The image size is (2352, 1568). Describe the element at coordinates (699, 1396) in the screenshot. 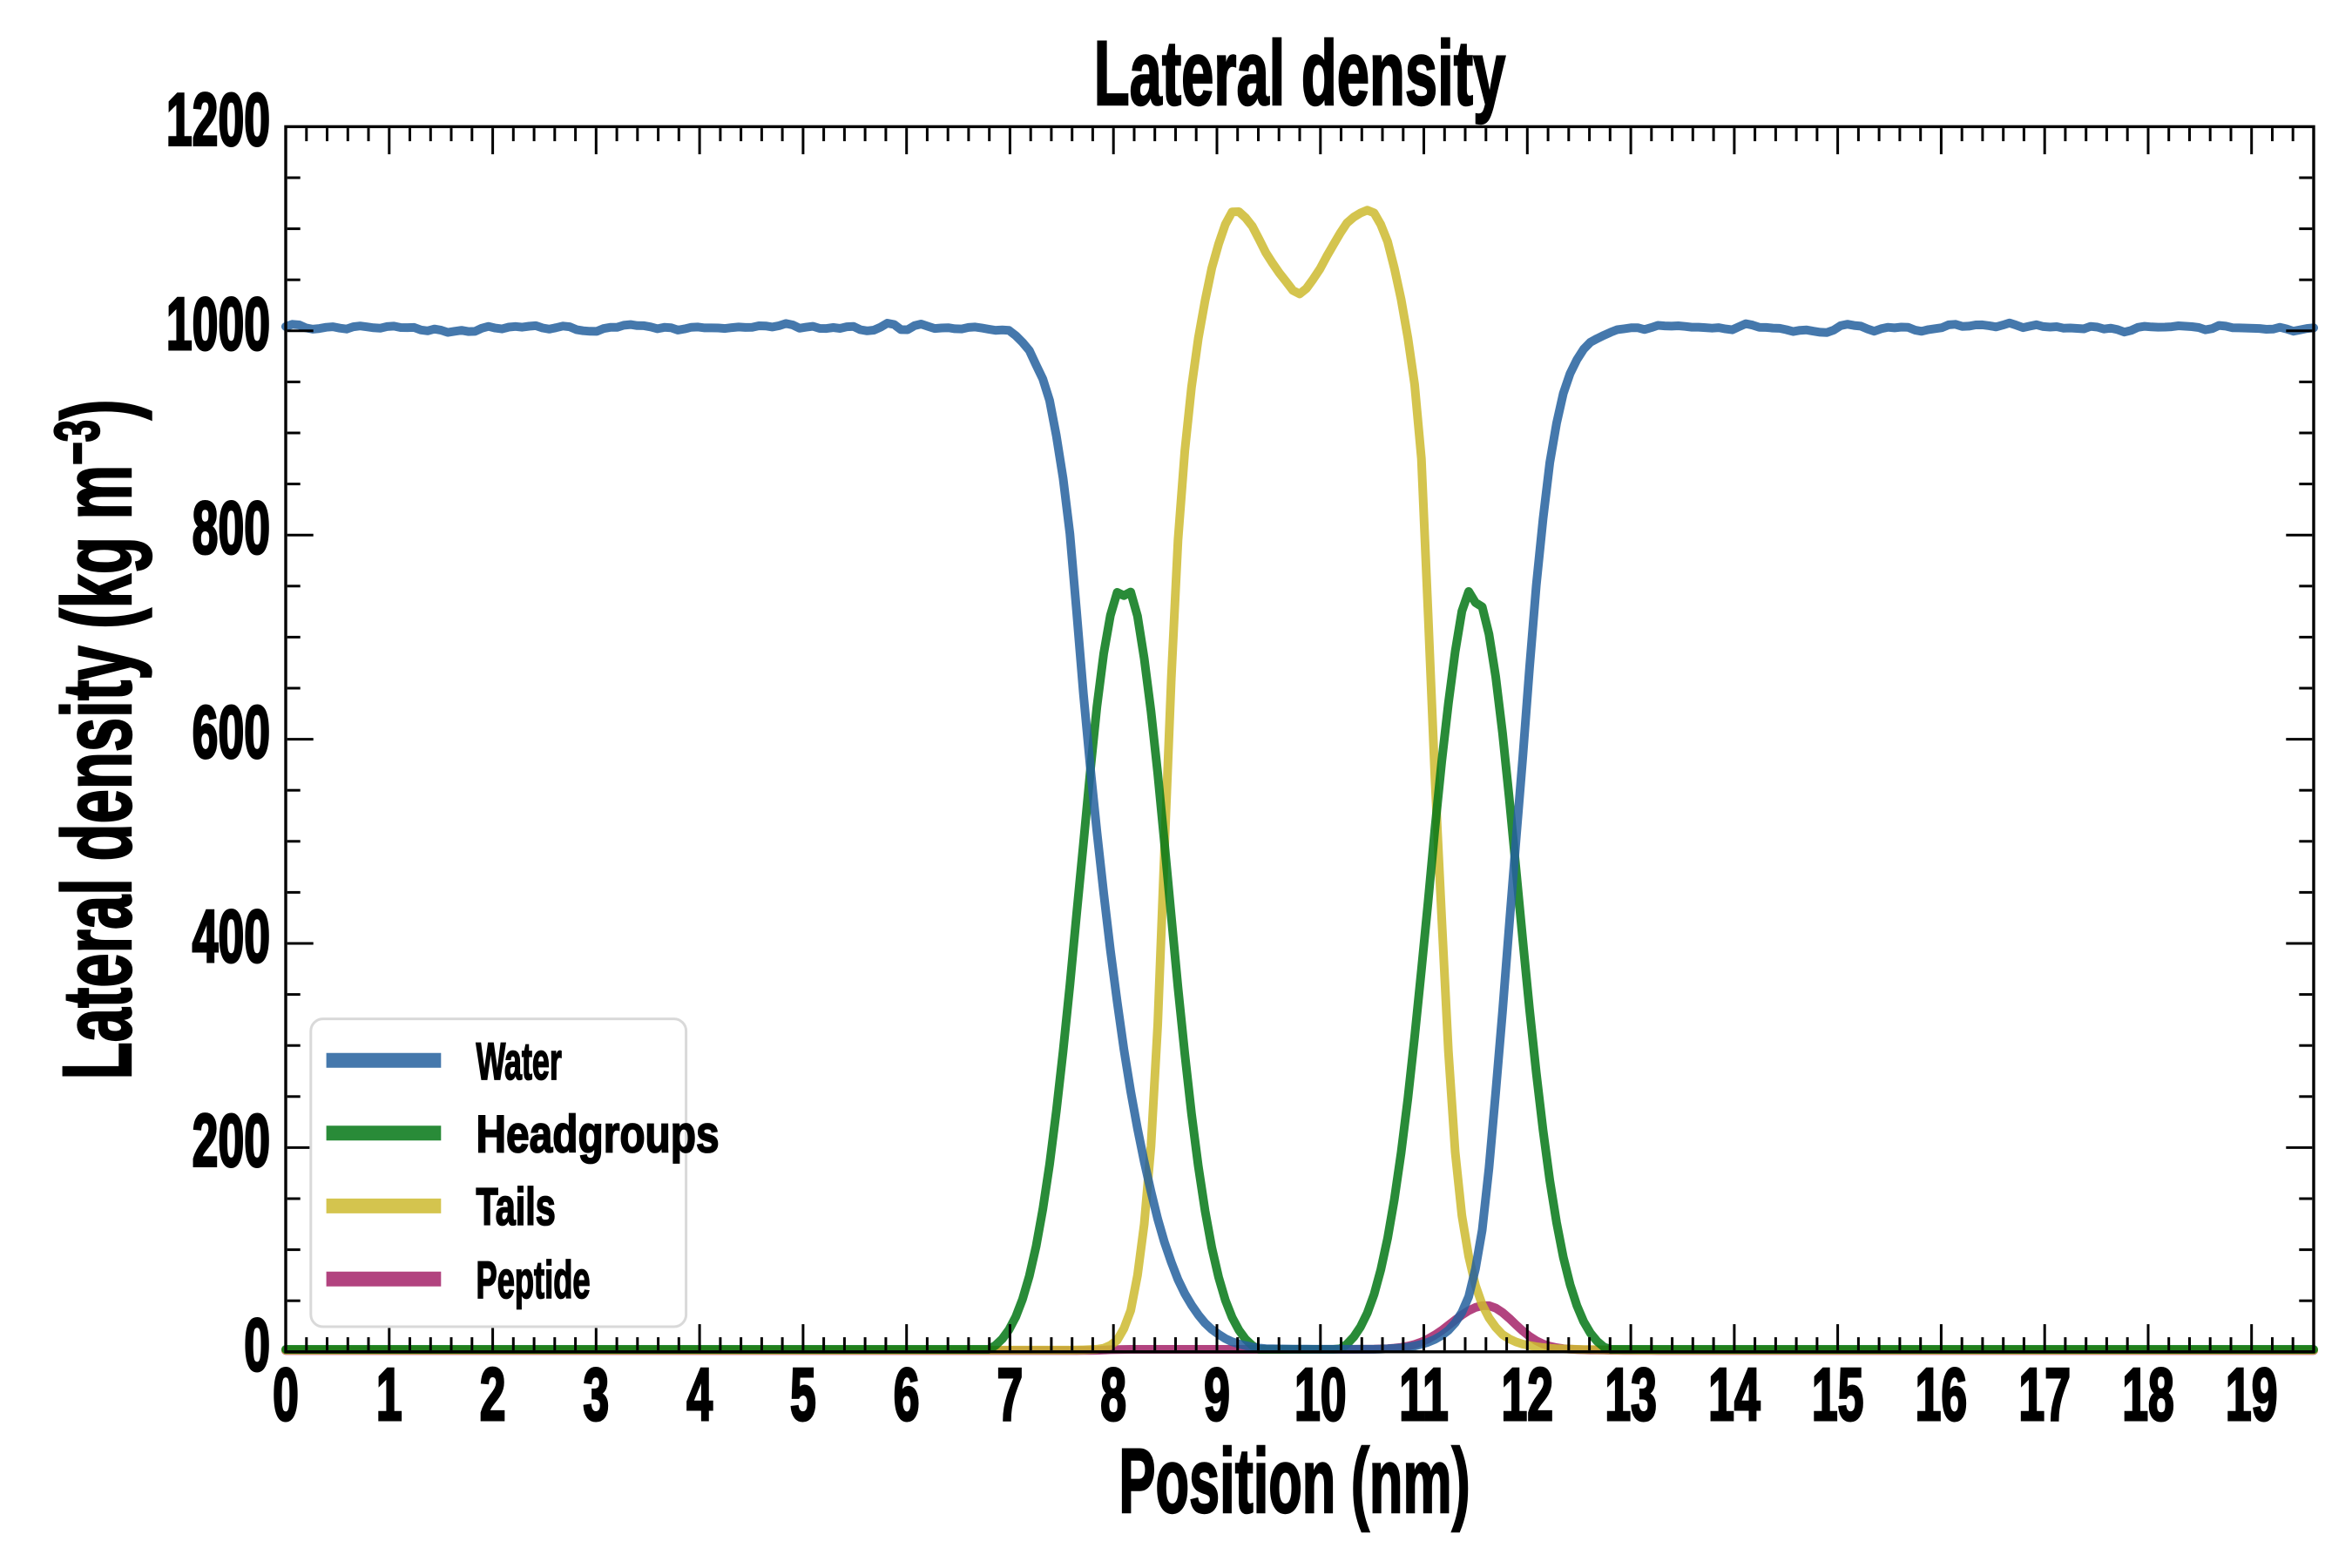

I see `svg-text: 4` at that location.